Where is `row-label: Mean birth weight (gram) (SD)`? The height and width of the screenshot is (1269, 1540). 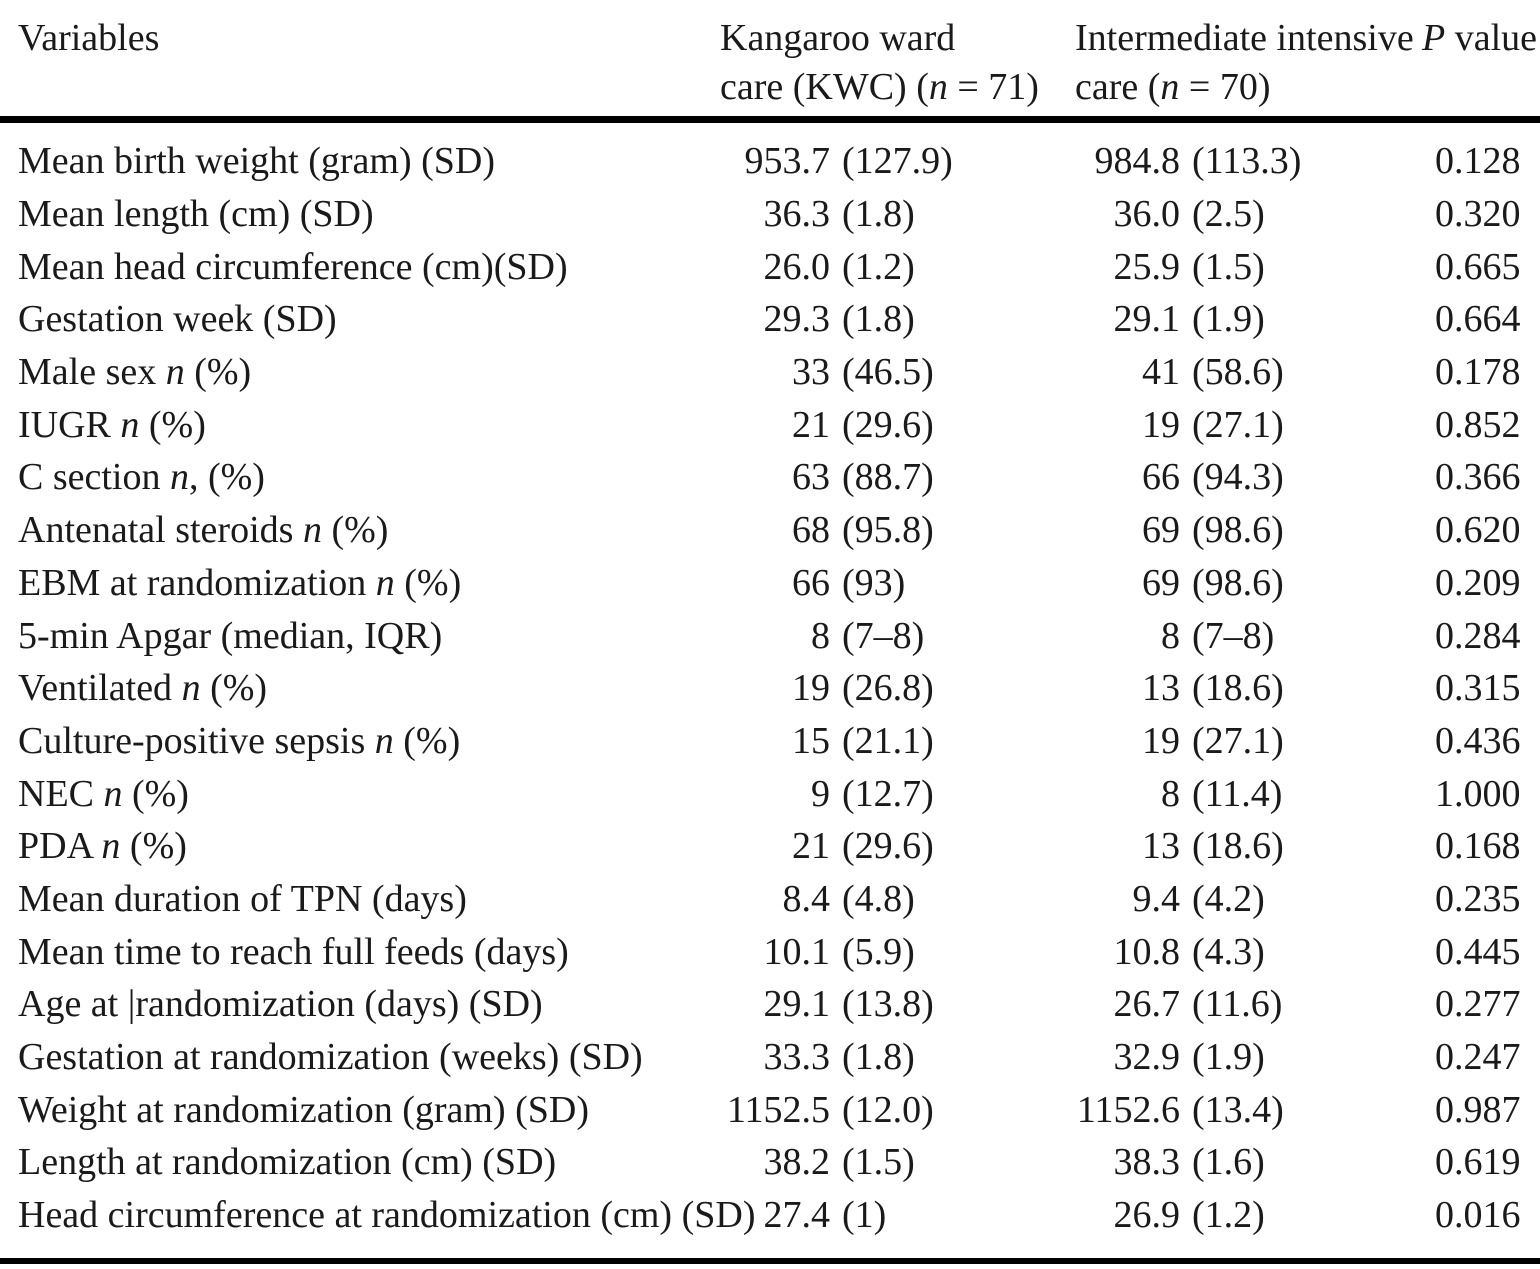 row-label: Mean birth weight (gram) (SD) is located at coordinates (369, 161).